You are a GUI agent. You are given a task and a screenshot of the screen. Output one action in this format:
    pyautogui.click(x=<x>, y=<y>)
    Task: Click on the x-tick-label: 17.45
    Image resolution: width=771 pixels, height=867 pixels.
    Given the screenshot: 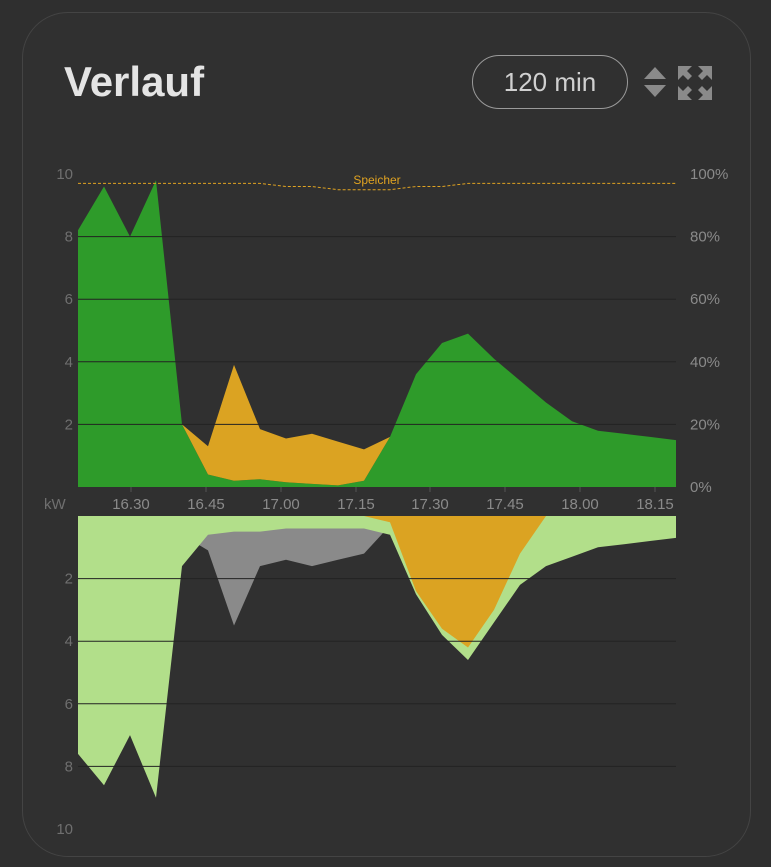 What is the action you would take?
    pyautogui.click(x=505, y=504)
    